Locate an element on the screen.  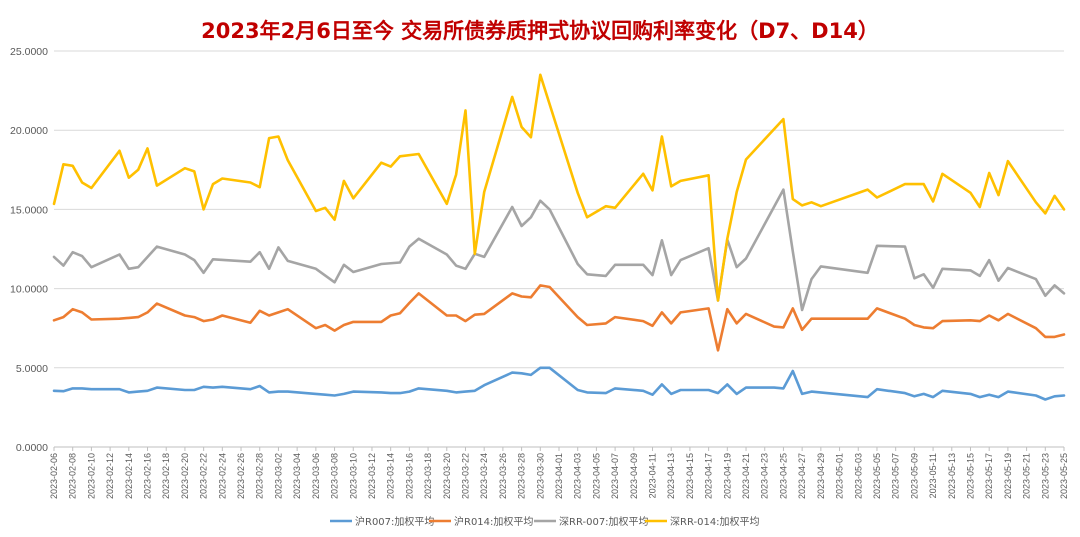
x-tick-label: 2023-03-26 is located at coordinates (503, 476).